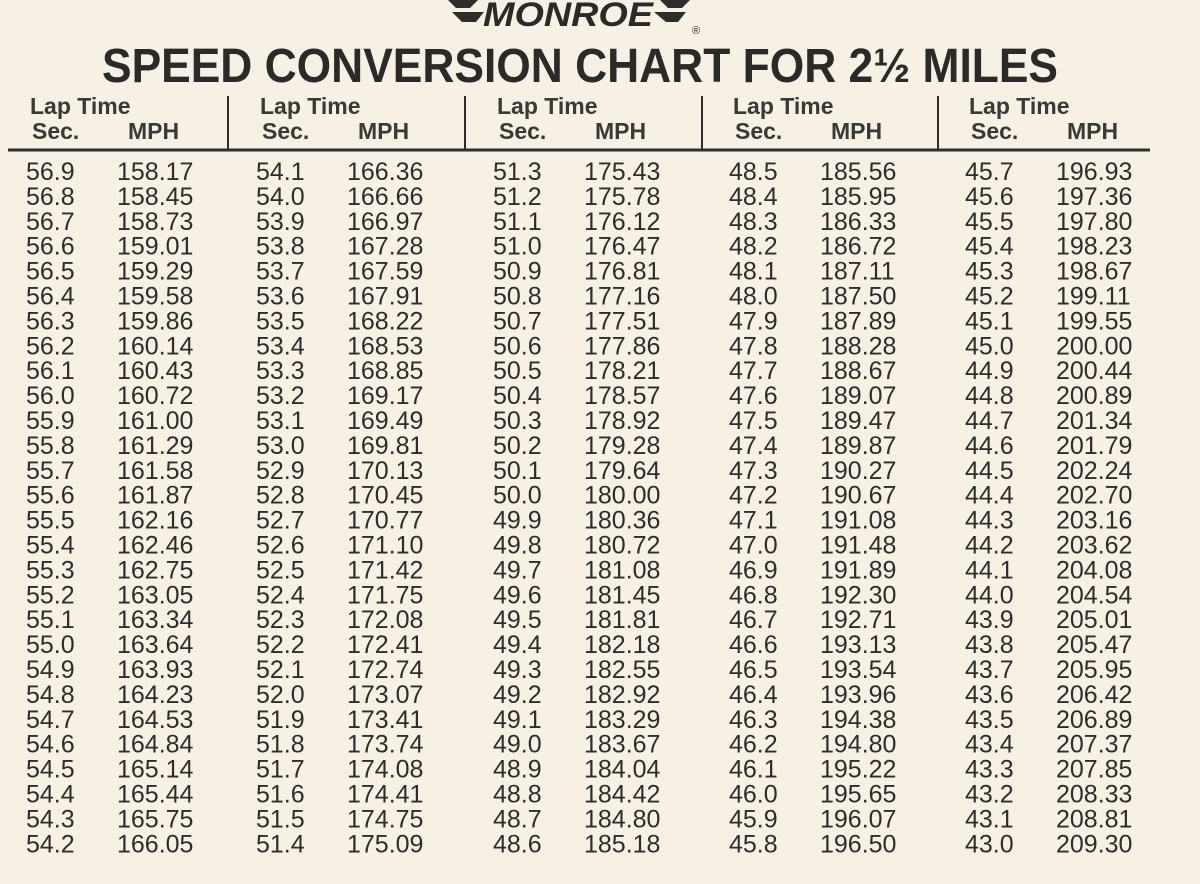  Describe the element at coordinates (517, 172) in the screenshot. I see `lap-seconds: 51.3` at that location.